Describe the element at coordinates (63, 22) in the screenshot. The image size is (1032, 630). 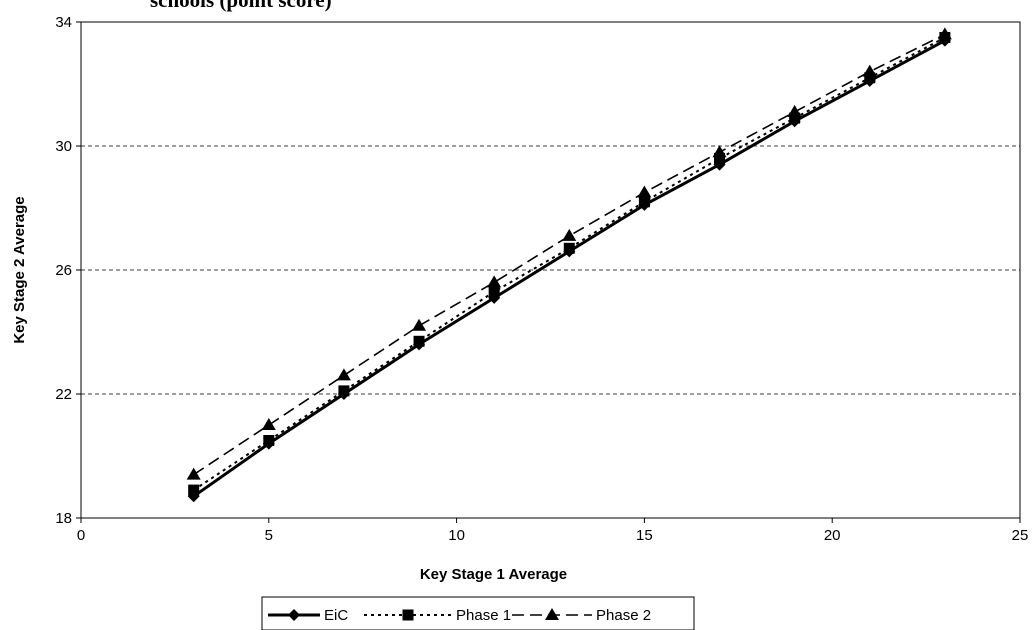
I see `y-tick-label: 34` at that location.